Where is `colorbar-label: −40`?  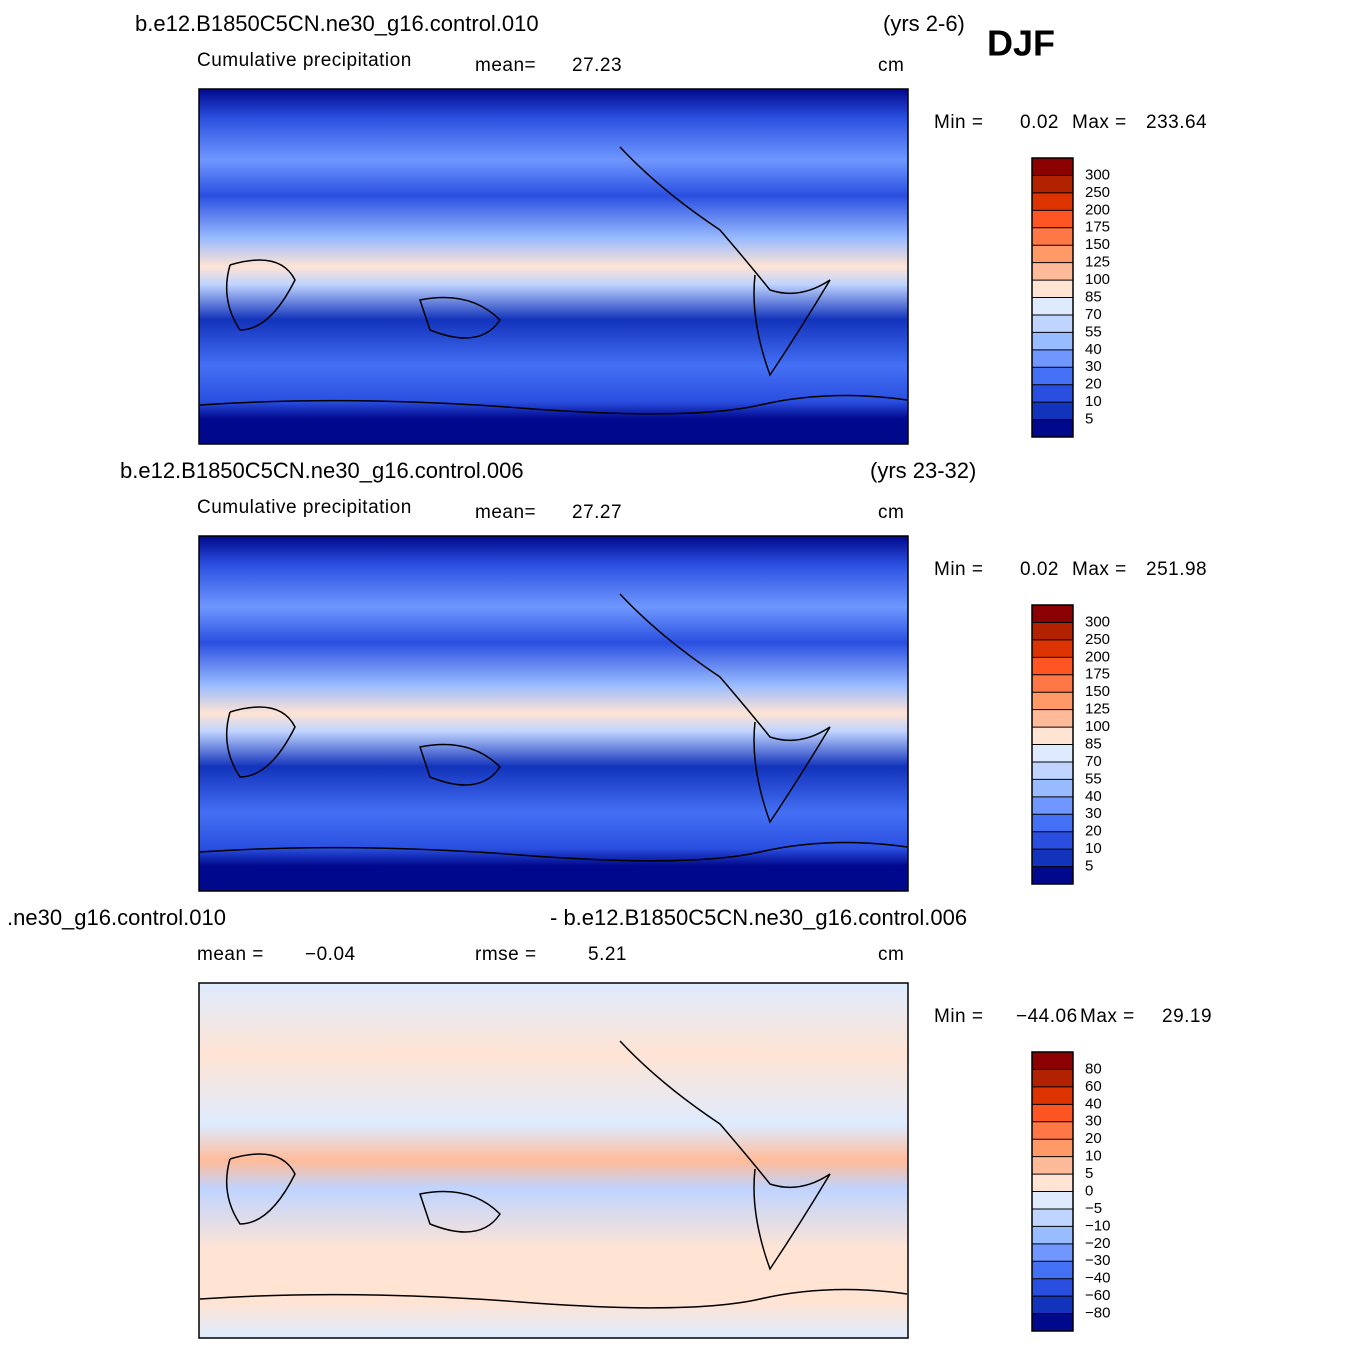 colorbar-label: −40 is located at coordinates (1097, 1278).